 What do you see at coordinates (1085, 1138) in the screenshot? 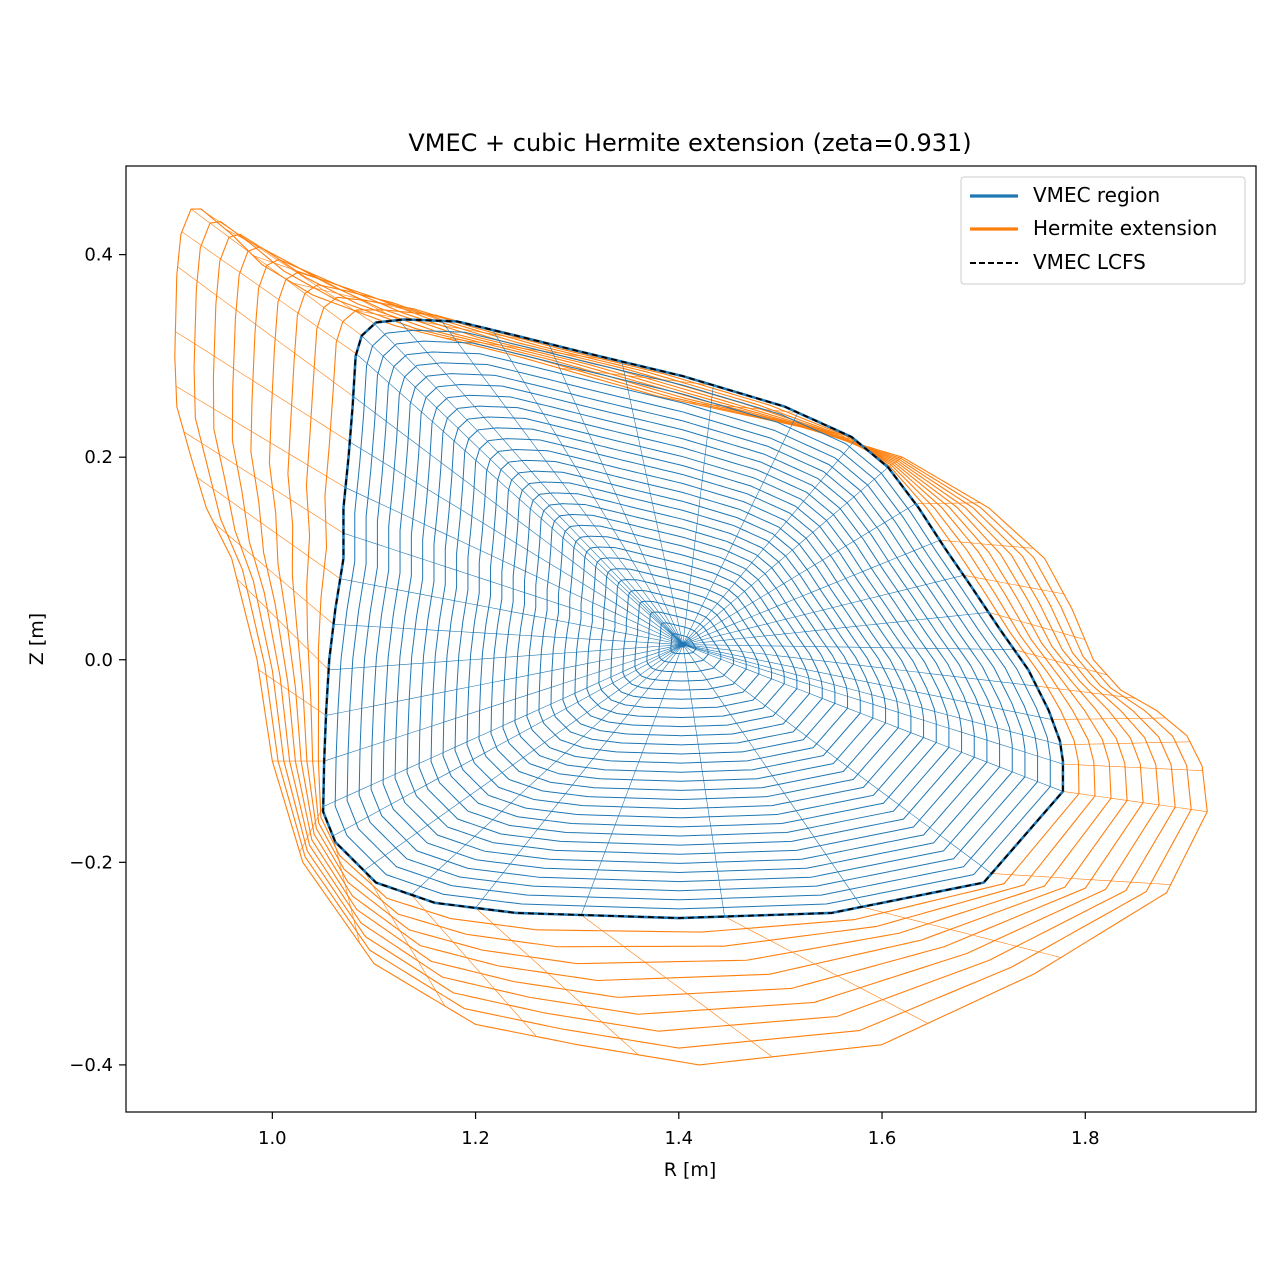
I see `x-tick-label: 1.8` at bounding box center [1085, 1138].